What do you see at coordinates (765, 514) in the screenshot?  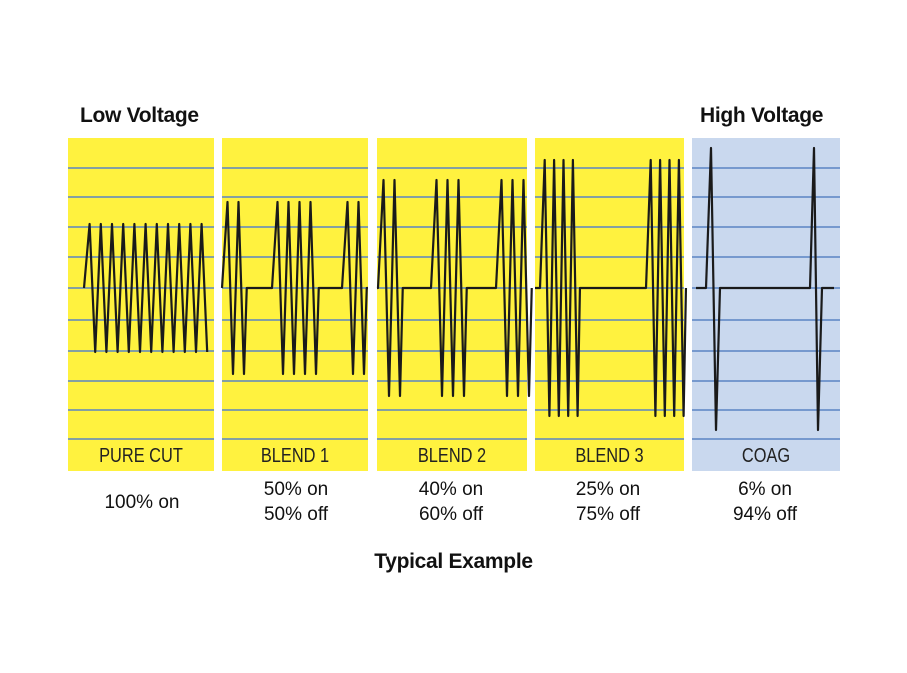 I see `duty-off-text: 94% off` at bounding box center [765, 514].